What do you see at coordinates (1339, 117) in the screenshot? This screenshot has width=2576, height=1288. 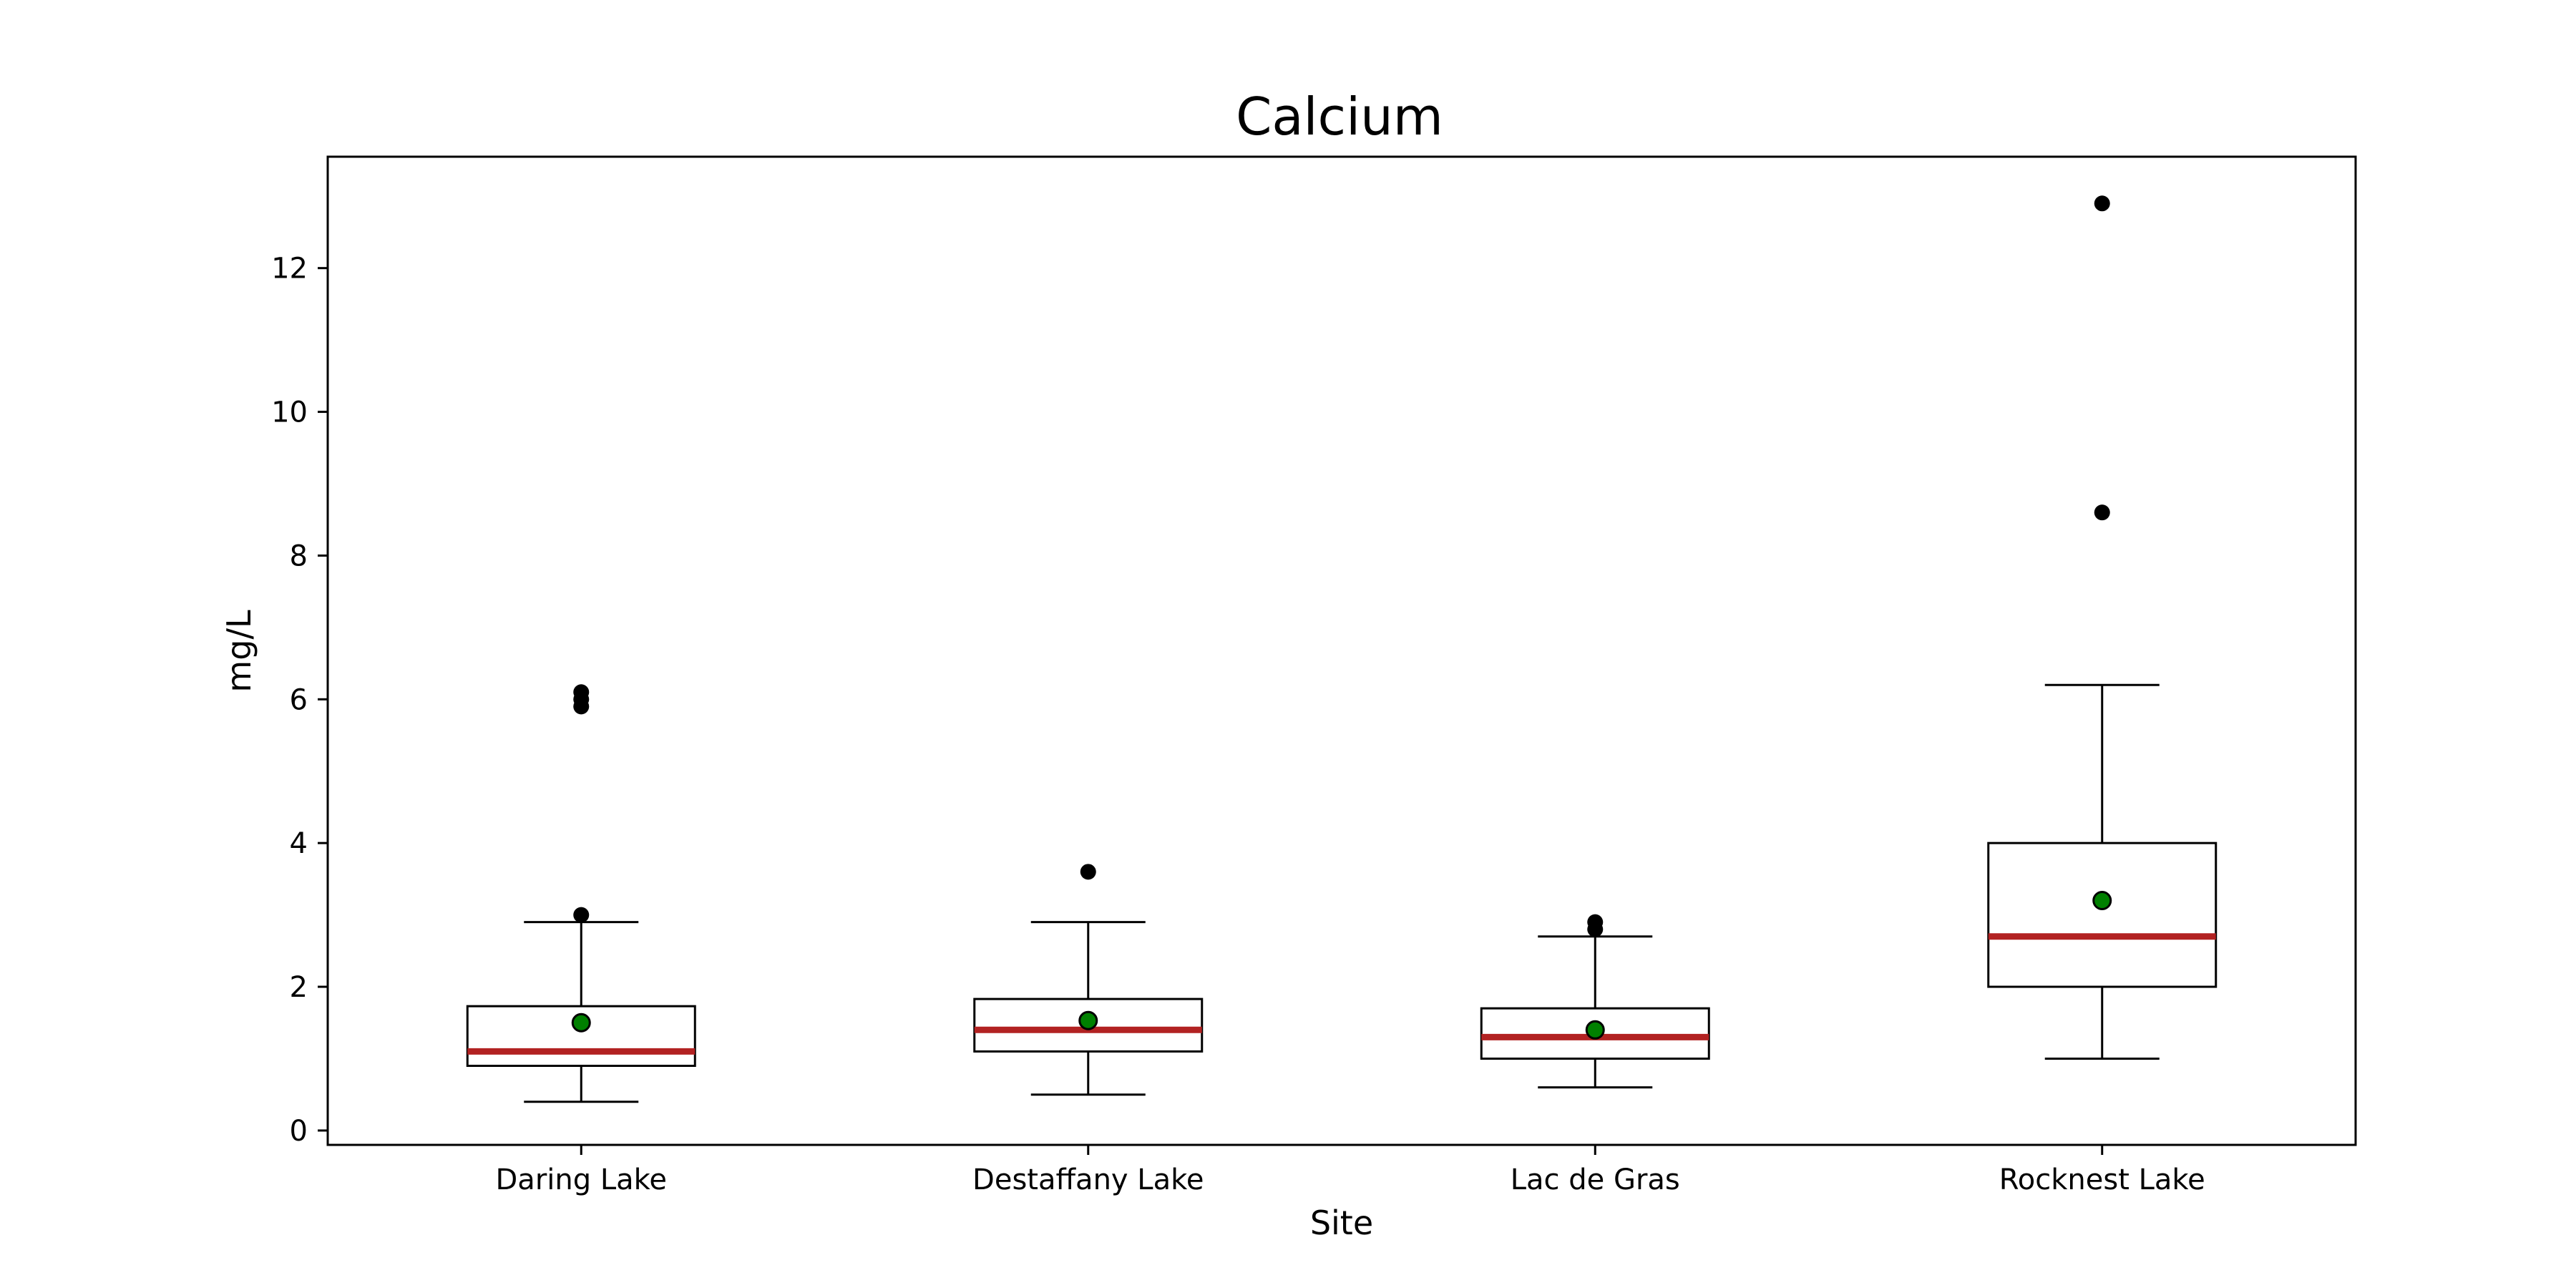 I see `chart-title: Calcium` at bounding box center [1339, 117].